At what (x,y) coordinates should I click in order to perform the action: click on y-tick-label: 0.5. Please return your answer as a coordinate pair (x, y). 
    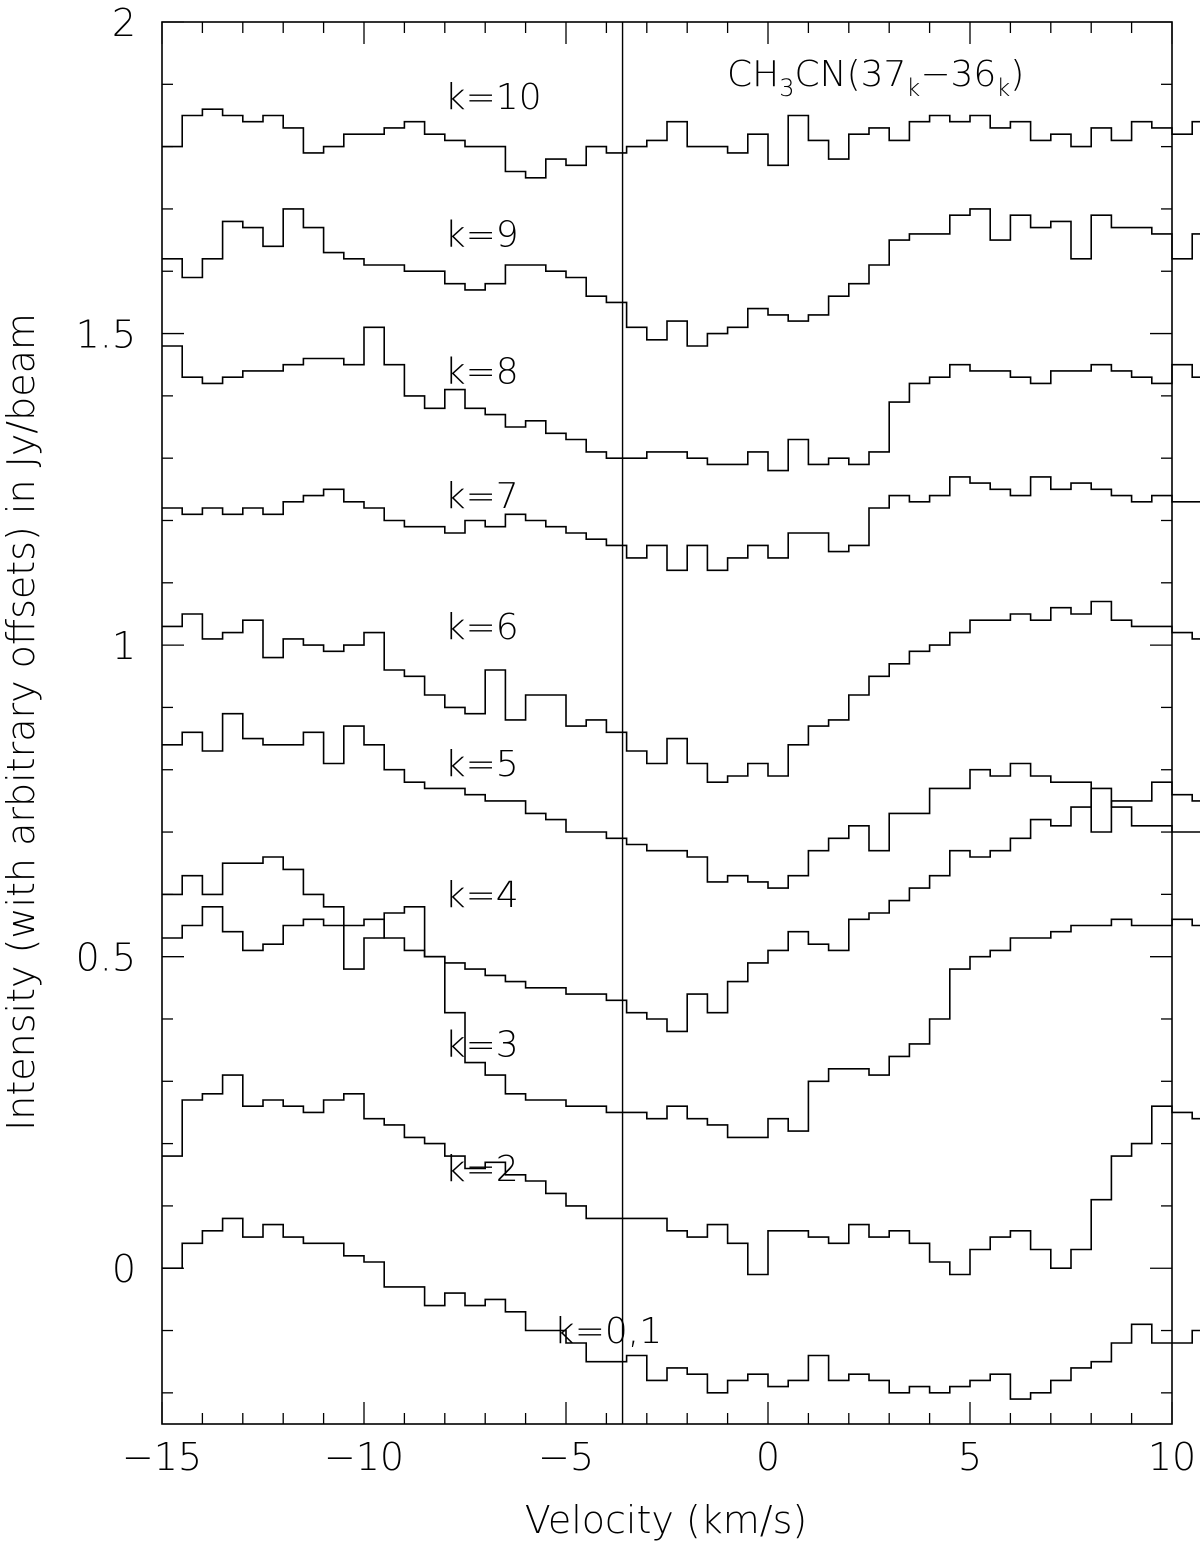
    Looking at the image, I should click on (106, 958).